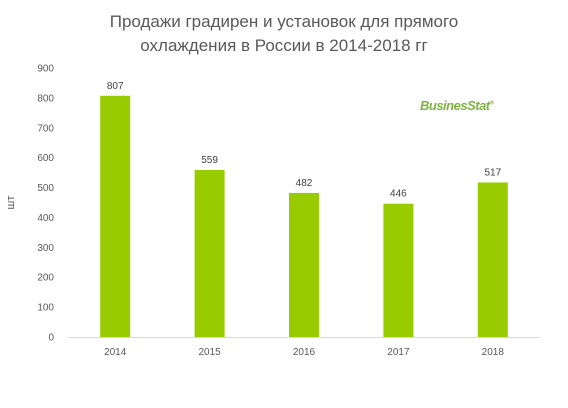  I want to click on bar-2017, so click(398, 270).